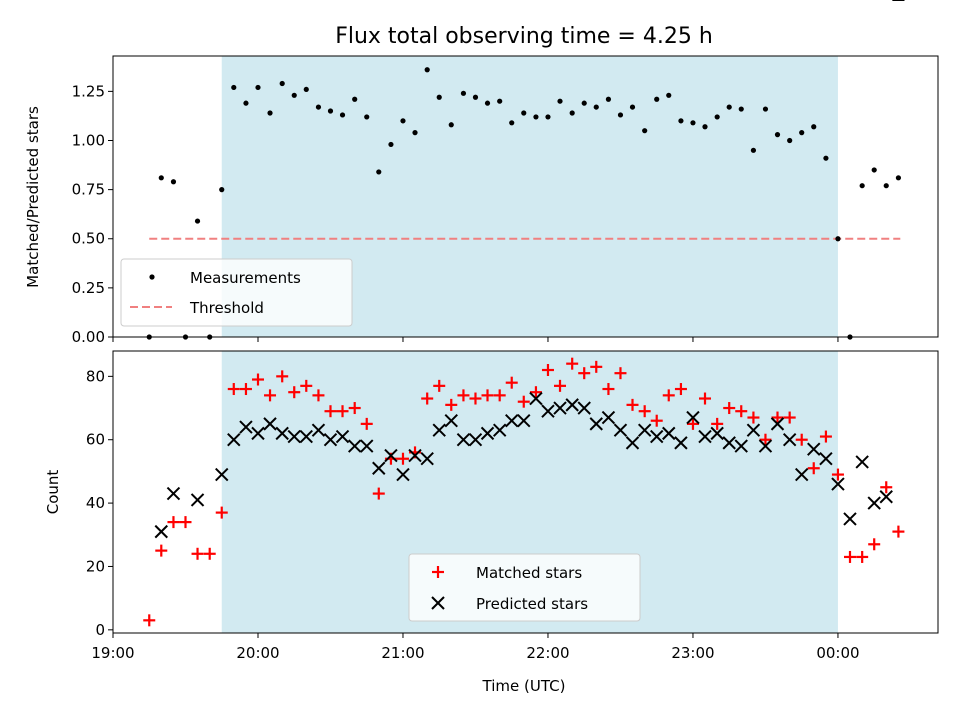 Image resolution: width=960 pixels, height=725 pixels. Describe the element at coordinates (100, 630) in the screenshot. I see `bottom-ytick-label: 0` at that location.